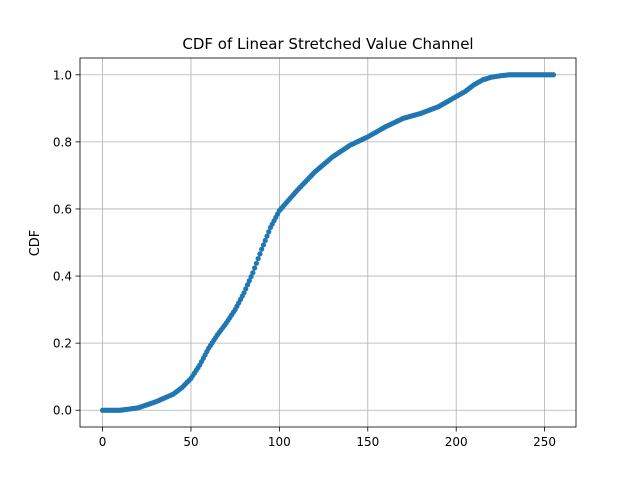 The width and height of the screenshot is (640, 485). Describe the element at coordinates (62, 75) in the screenshot. I see `y-tick-label: 1.0` at that location.